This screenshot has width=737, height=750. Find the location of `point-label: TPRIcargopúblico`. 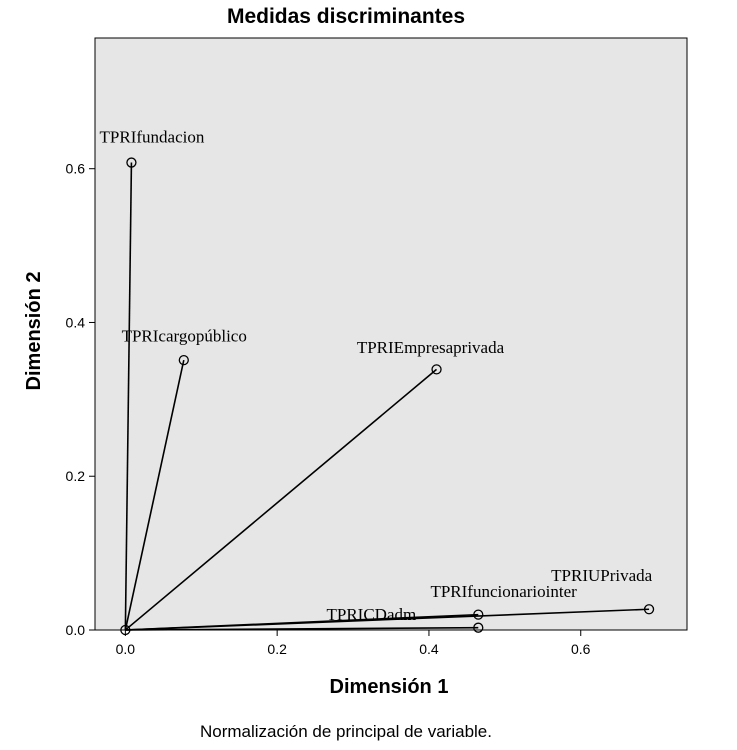

point-label: TPRIcargopúblico is located at coordinates (184, 336).